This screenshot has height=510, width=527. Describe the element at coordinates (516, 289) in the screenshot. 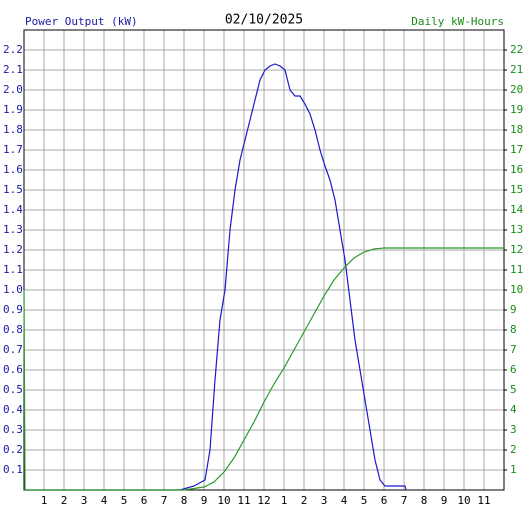

I see `y2-tick-label: 10` at that location.